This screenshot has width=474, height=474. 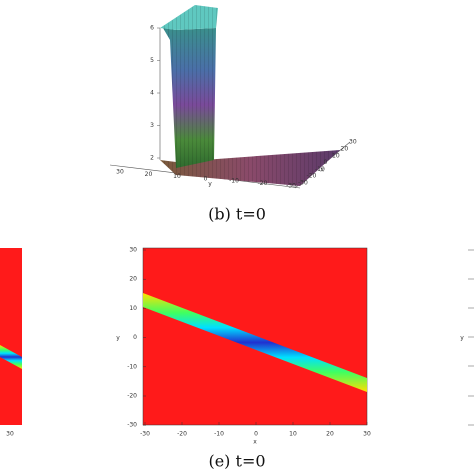 What do you see at coordinates (189, 98) in the screenshot?
I see `wall-grid` at bounding box center [189, 98].